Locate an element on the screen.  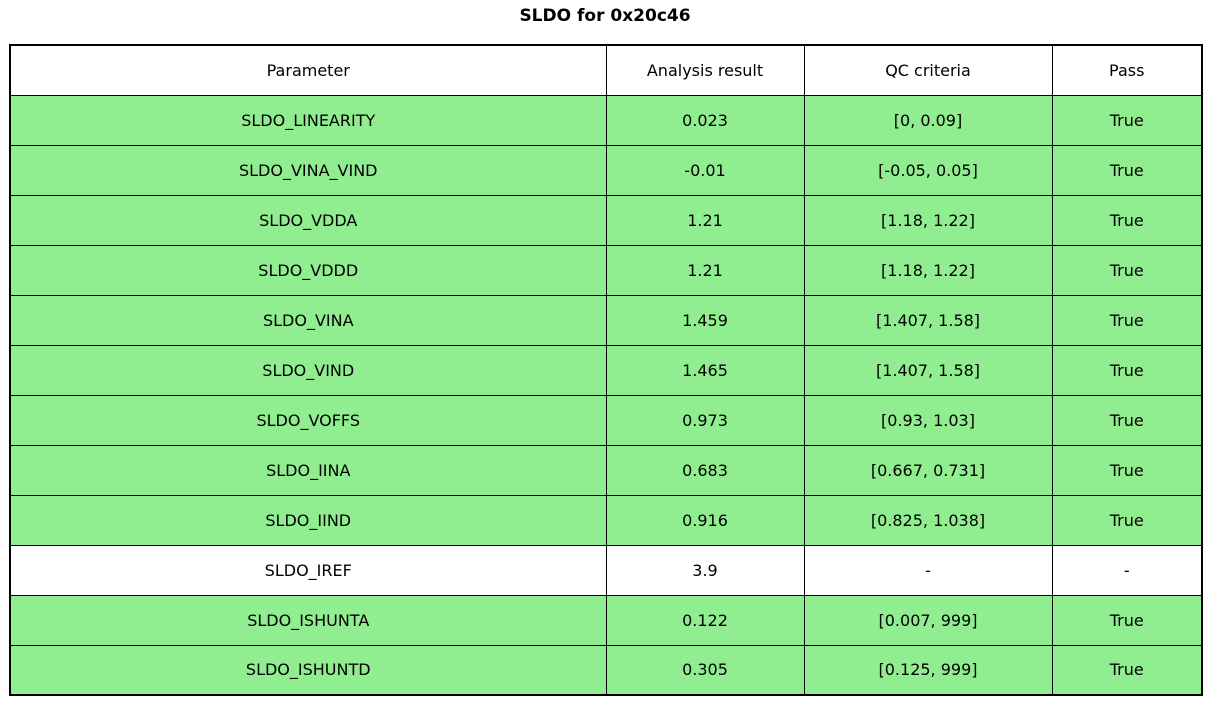
table-row: SLDO_VINA 1.459 [1.407, 1.58] True is located at coordinates (606, 320).